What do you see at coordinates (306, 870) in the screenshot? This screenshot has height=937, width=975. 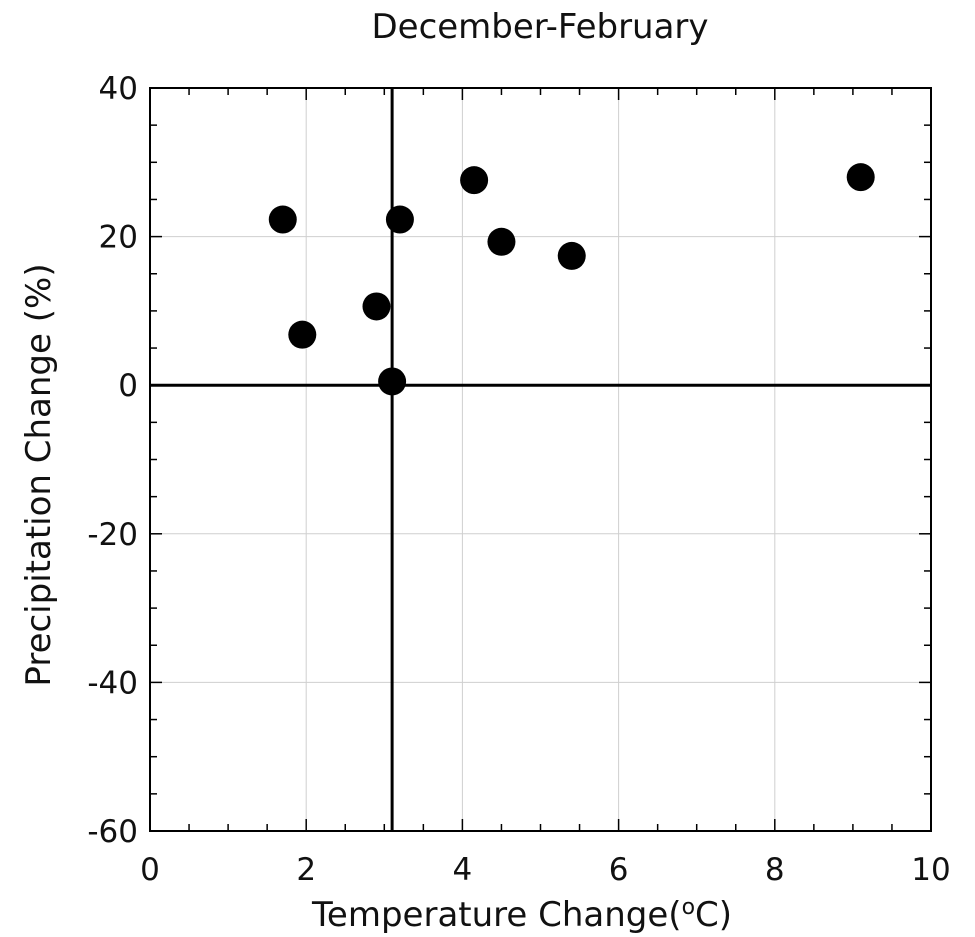 I see `x-tick-label: 2` at bounding box center [306, 870].